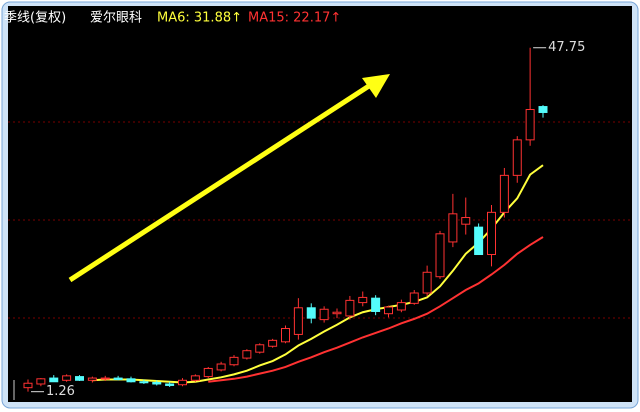  I want to click on ma15-label: MA15: 22.17↑, so click(294, 18).